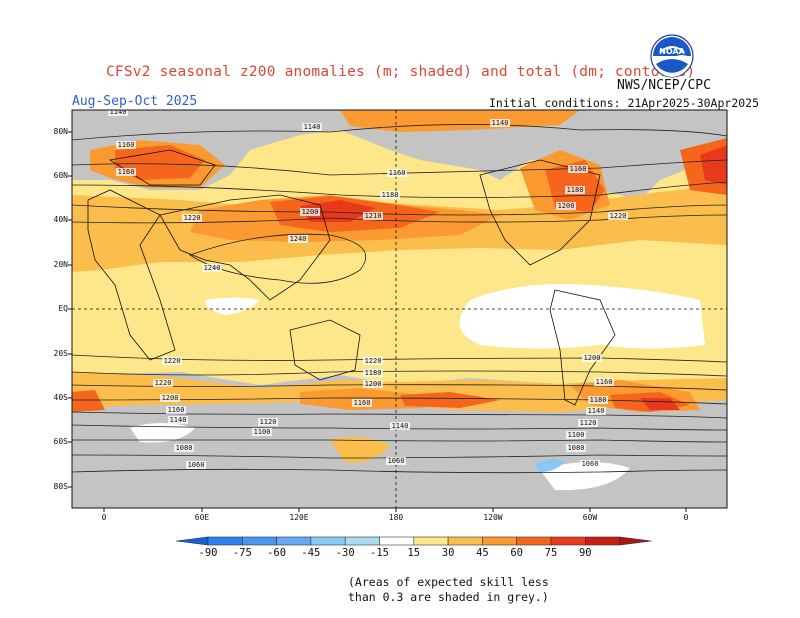 This screenshot has width=800, height=618. What do you see at coordinates (345, 553) in the screenshot?
I see `colorbar-label: -30` at bounding box center [345, 553].